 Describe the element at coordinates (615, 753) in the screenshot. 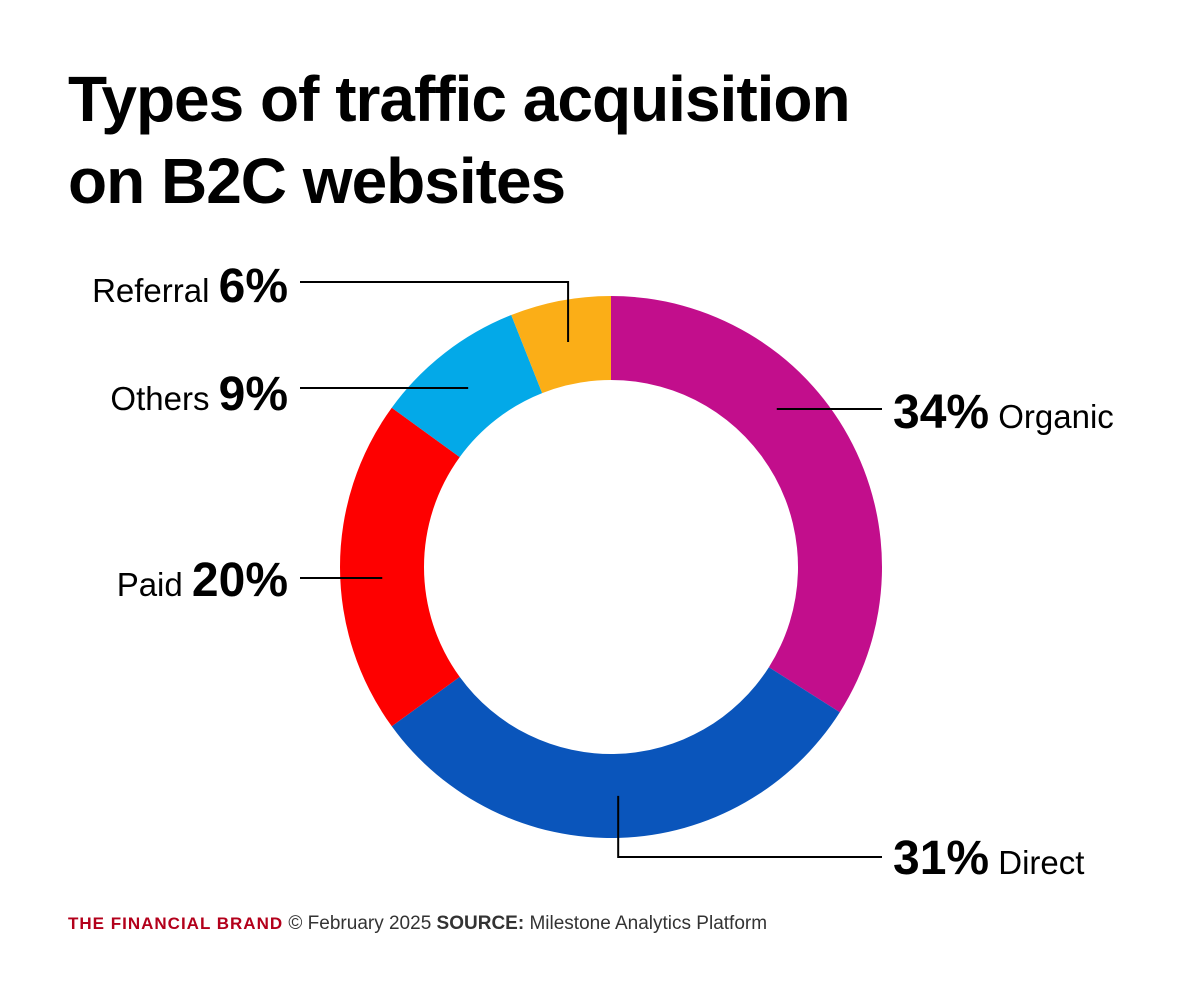

I see `slice-direct` at that location.